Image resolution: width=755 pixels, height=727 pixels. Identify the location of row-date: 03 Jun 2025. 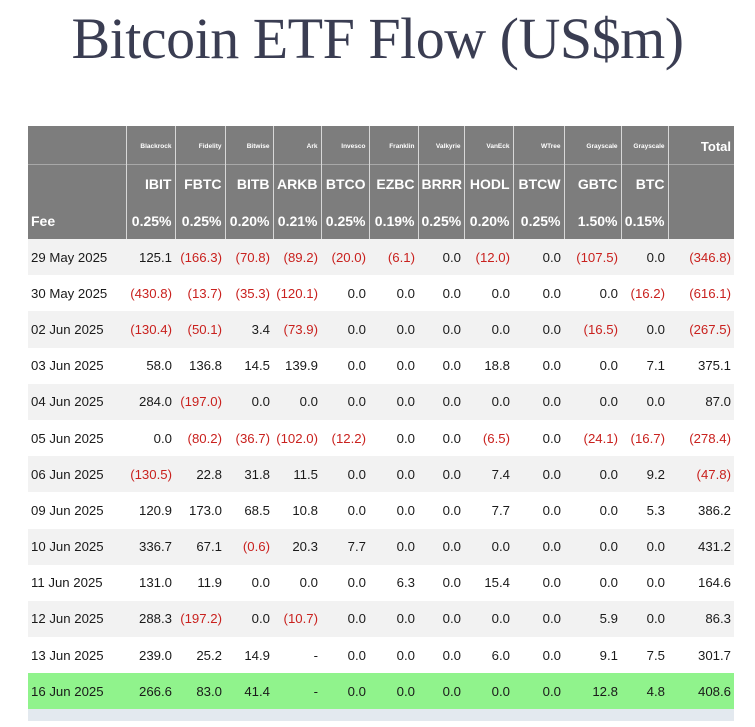
(77, 365).